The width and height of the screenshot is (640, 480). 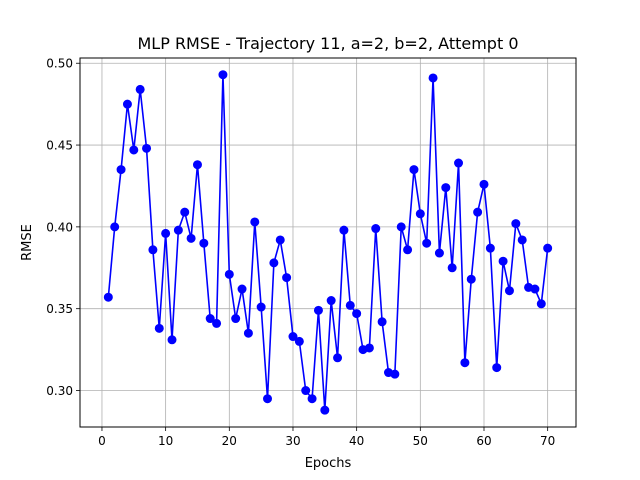 What do you see at coordinates (59, 227) in the screenshot?
I see `y-tick-label: 0.40` at bounding box center [59, 227].